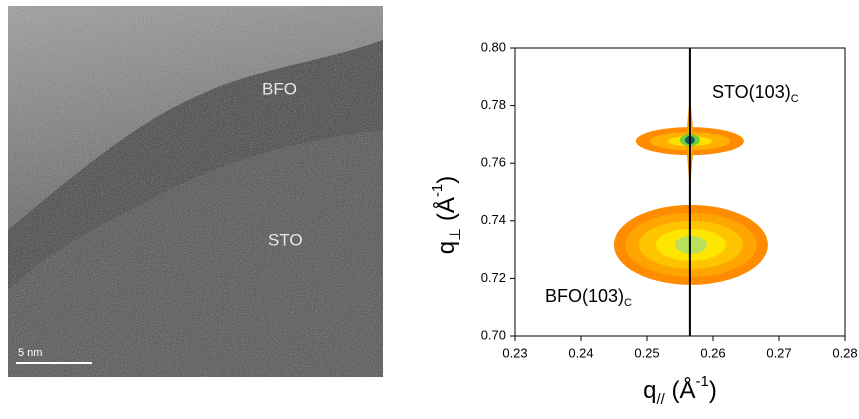 The width and height of the screenshot is (859, 419). Describe the element at coordinates (661, 399) in the screenshot. I see `x-axis-label-part: //` at that location.